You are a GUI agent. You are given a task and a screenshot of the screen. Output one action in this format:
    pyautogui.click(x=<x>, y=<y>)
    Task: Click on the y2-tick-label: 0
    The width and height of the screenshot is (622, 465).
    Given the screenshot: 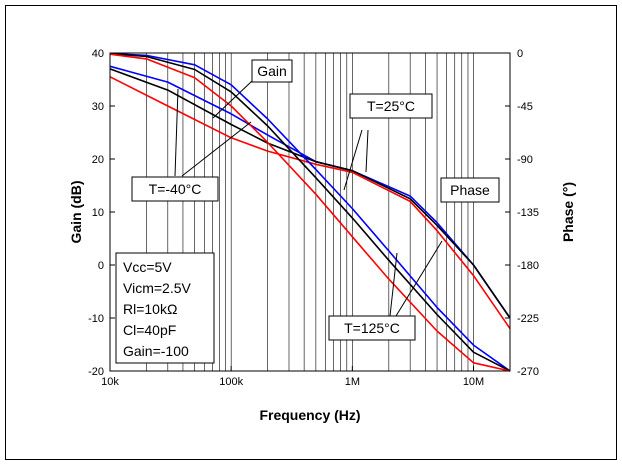 What is the action you would take?
    pyautogui.click(x=520, y=54)
    